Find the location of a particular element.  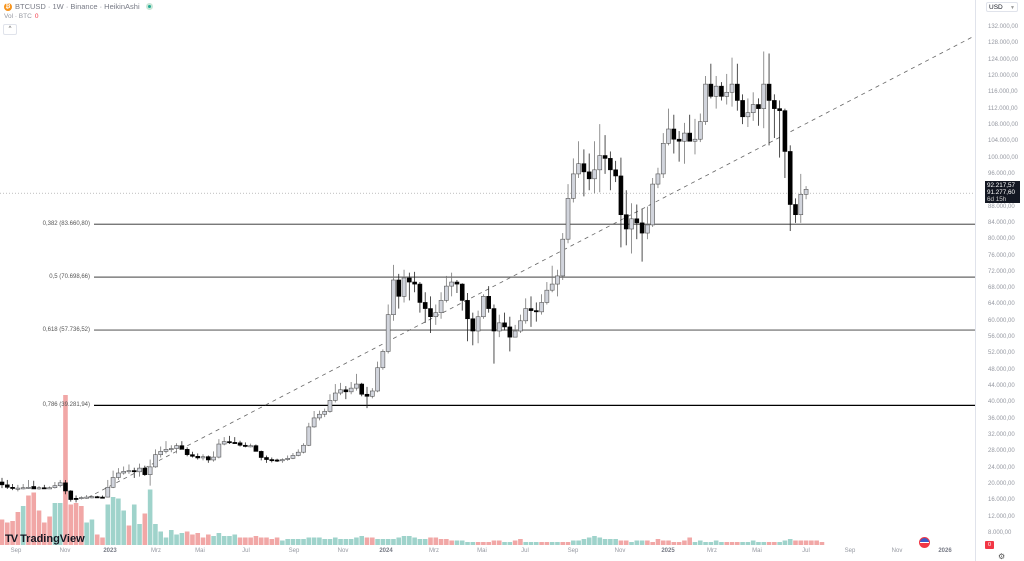

price-tick-label: 128.000,00 is located at coordinates (1003, 43).